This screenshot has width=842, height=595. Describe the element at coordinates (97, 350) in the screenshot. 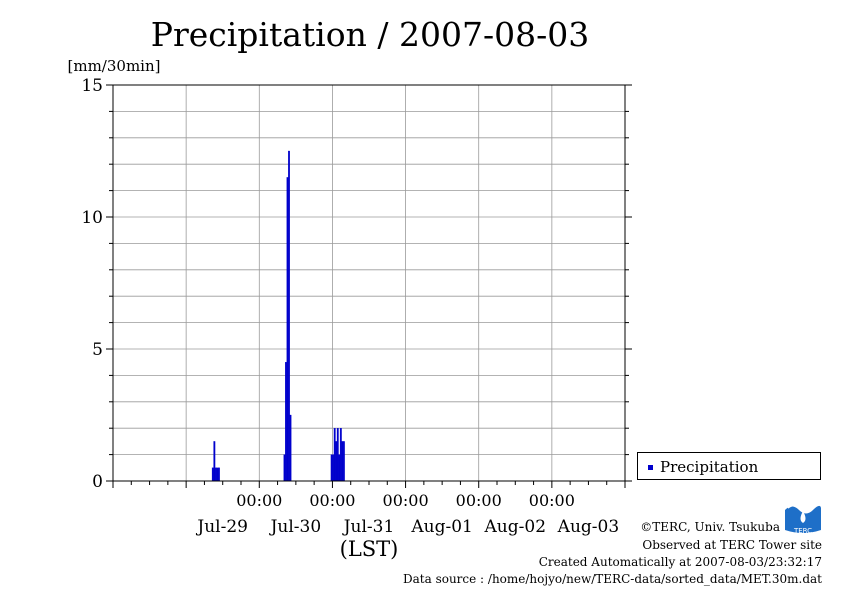

I see `y-tick-label: 5` at that location.